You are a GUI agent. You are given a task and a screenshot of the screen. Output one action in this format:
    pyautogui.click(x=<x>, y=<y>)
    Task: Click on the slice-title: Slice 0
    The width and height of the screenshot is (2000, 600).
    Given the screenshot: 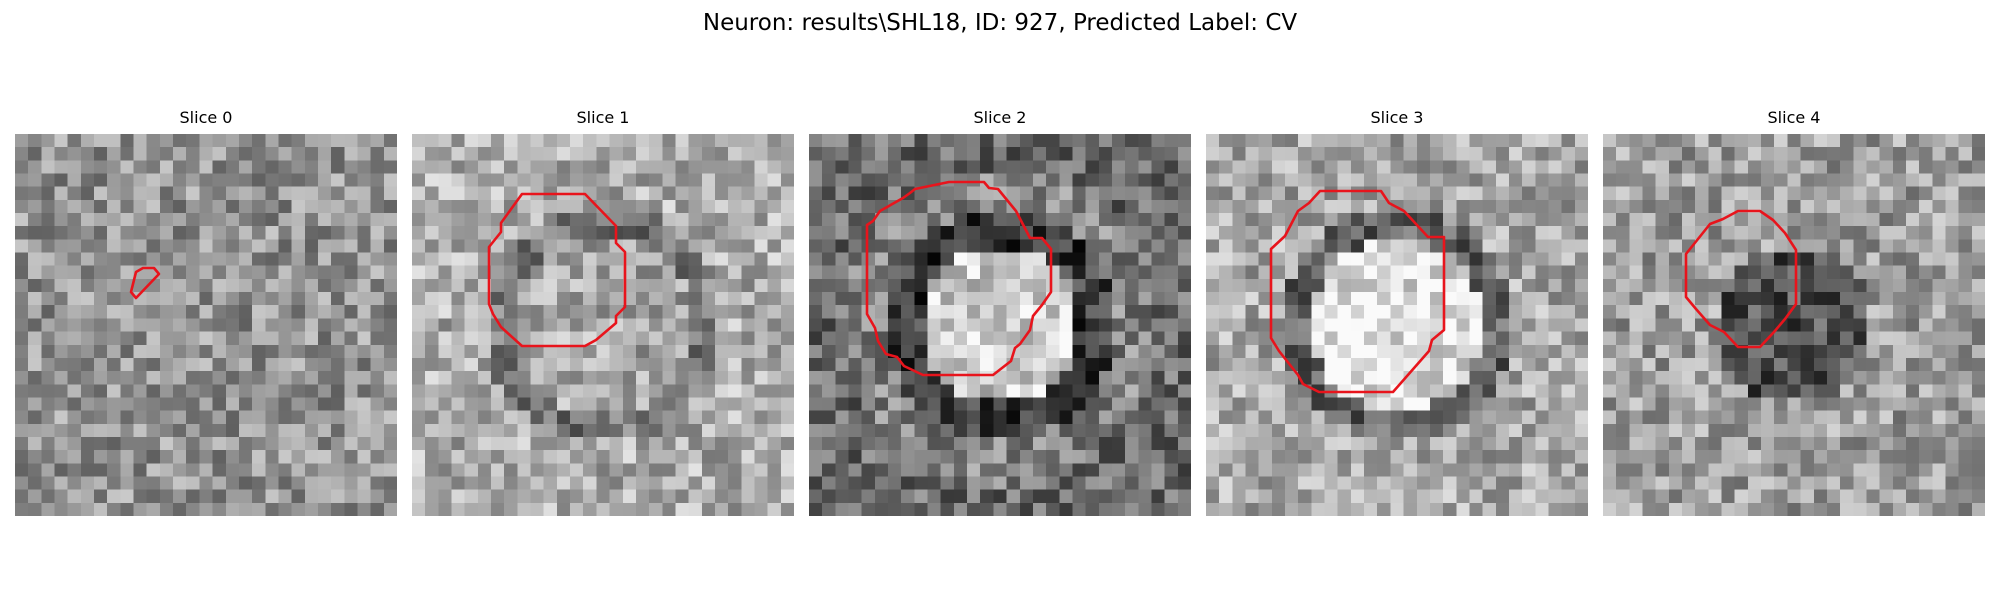 What is the action you would take?
    pyautogui.click(x=206, y=117)
    